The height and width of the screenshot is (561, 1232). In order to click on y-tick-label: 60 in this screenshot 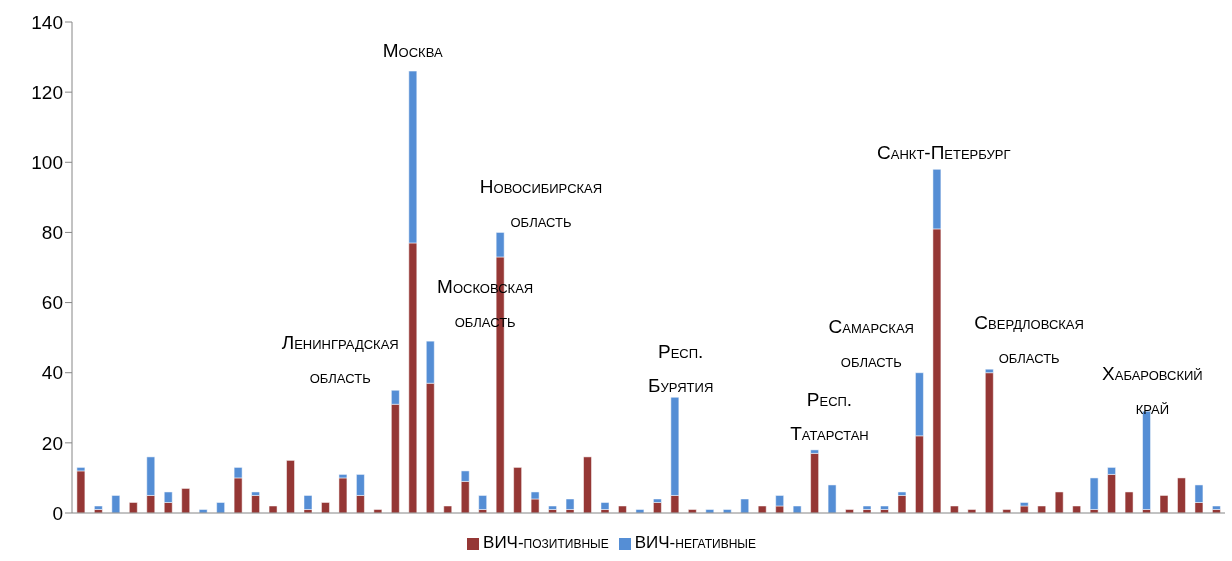, I will do `click(52, 303)`.